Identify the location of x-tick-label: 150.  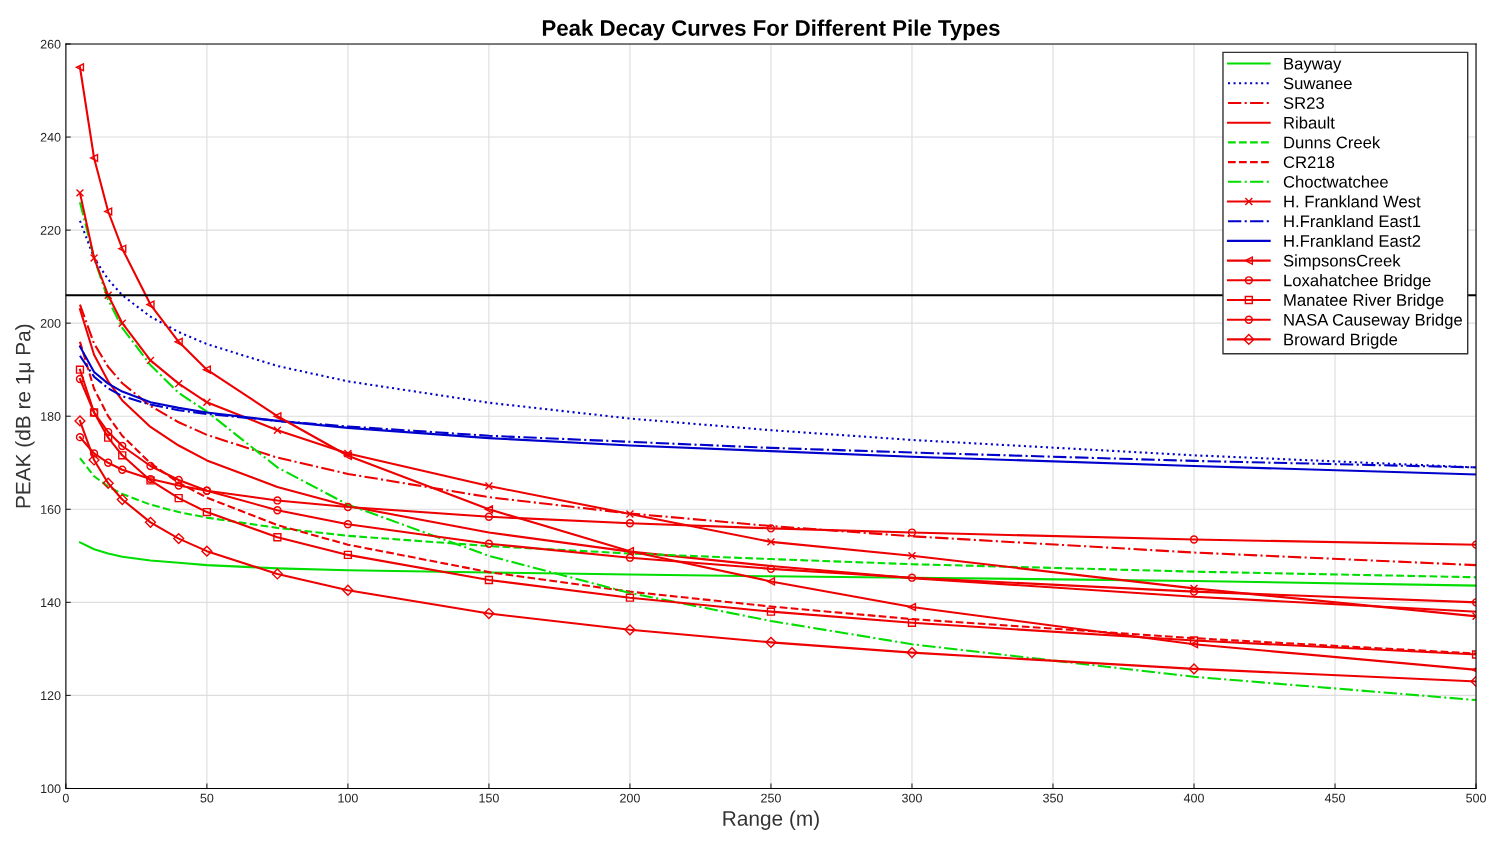
(489, 798).